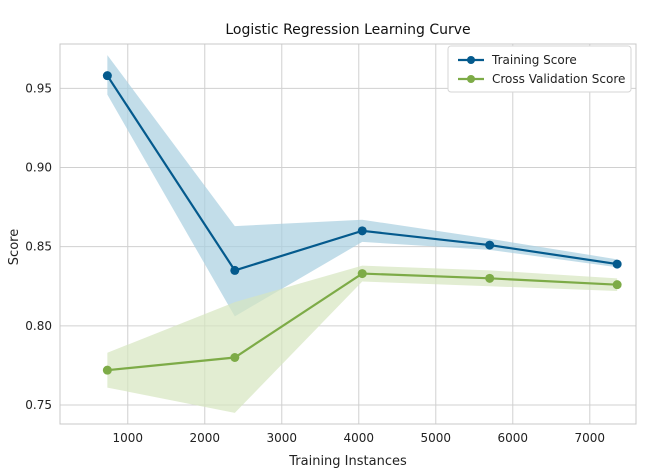 This screenshot has width=648, height=474. What do you see at coordinates (513, 438) in the screenshot?
I see `x-tick-label: 6000` at bounding box center [513, 438].